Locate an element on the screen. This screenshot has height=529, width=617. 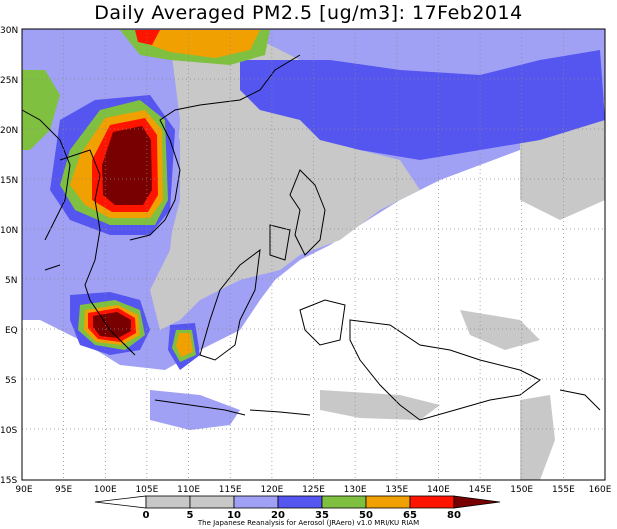
lat-label: 5N is located at coordinates (11, 281).